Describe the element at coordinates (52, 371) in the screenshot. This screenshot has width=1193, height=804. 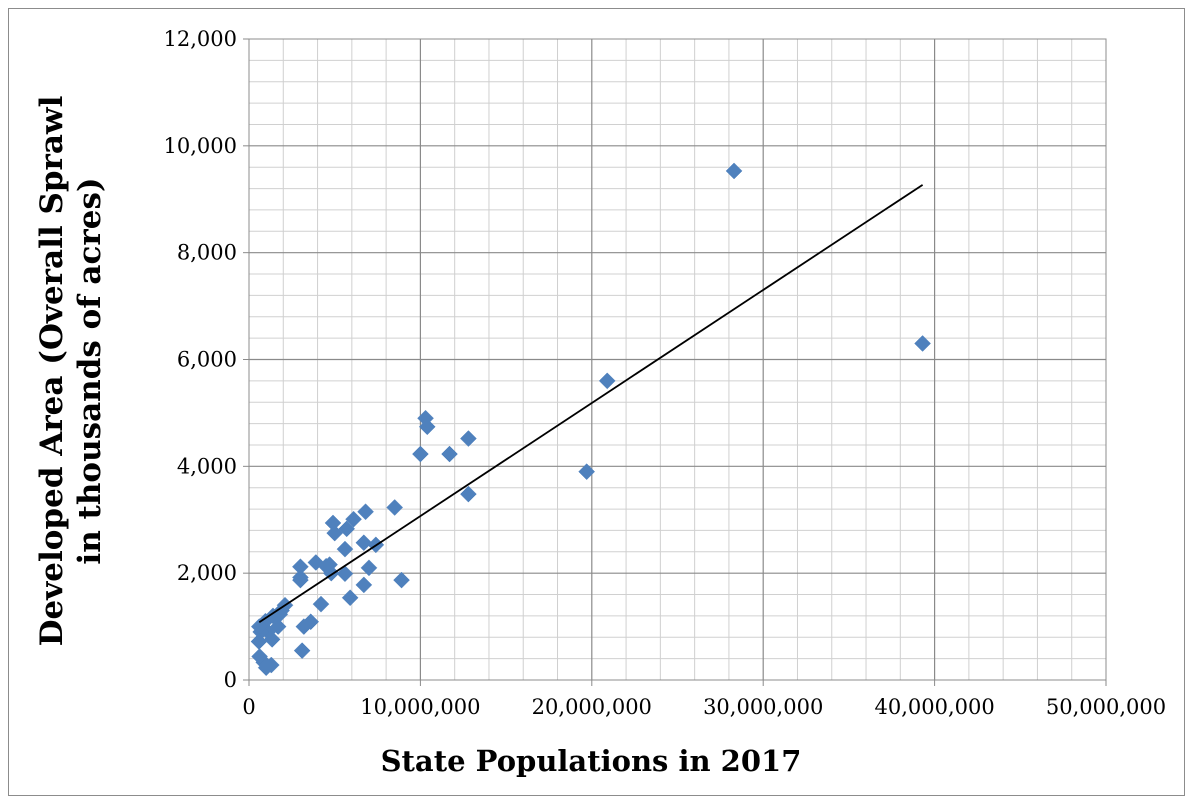
I see `y-axis-title-line-1: Developed Area (Overall Sprawl` at that location.